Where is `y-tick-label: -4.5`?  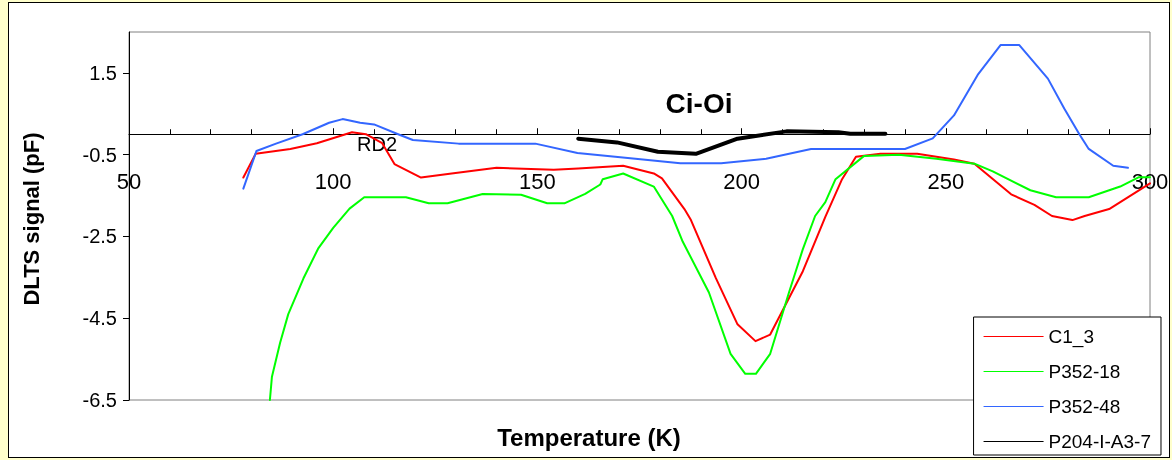 y-tick-label: -4.5 is located at coordinates (99, 318).